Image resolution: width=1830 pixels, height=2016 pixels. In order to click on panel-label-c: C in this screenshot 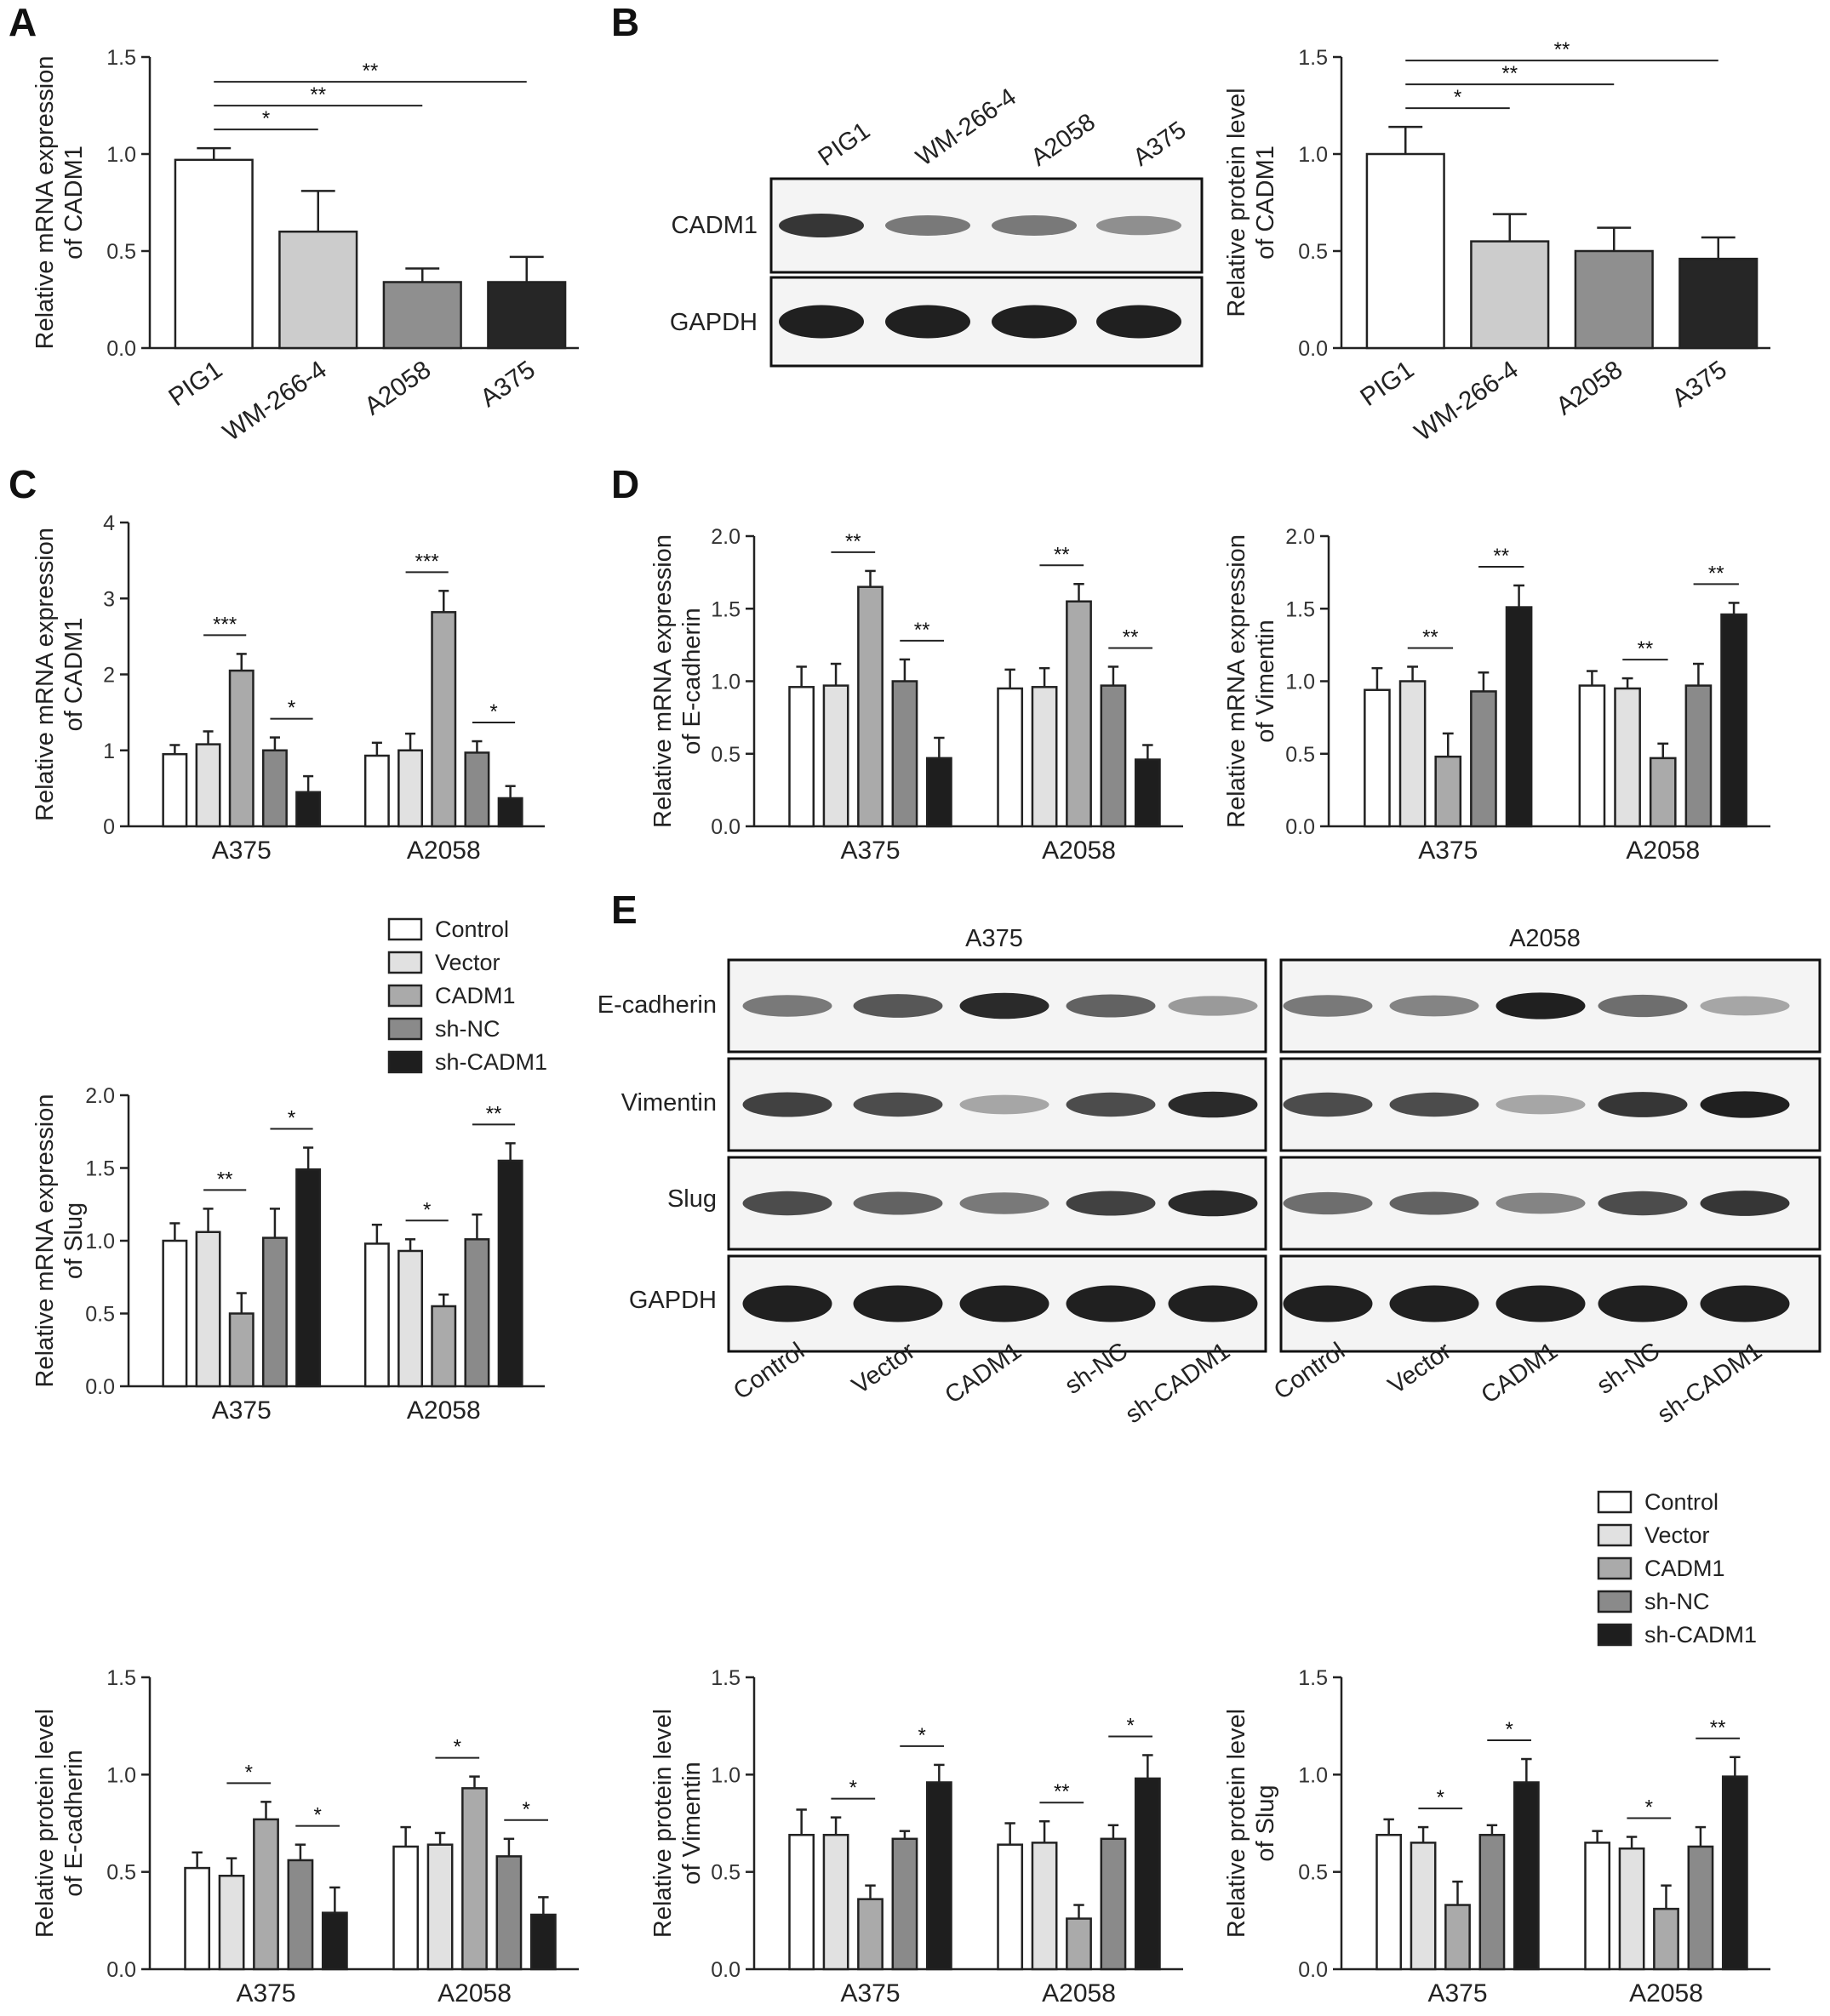, I will do `click(23, 484)`.